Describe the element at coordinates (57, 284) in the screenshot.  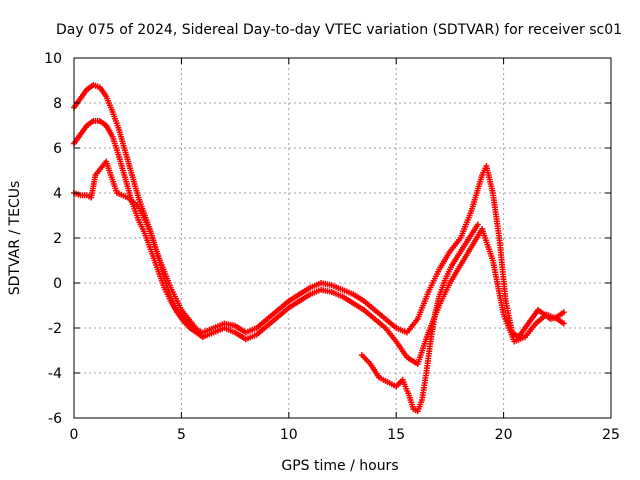
I see `y-tick-label: 0` at that location.